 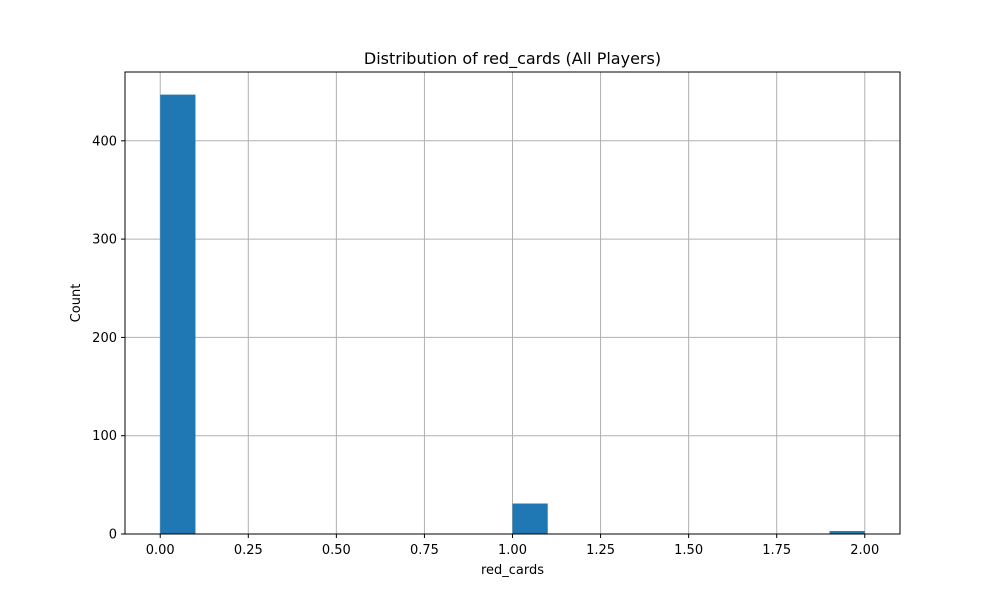 I want to click on x-tick-label: 1.75, so click(x=776, y=550).